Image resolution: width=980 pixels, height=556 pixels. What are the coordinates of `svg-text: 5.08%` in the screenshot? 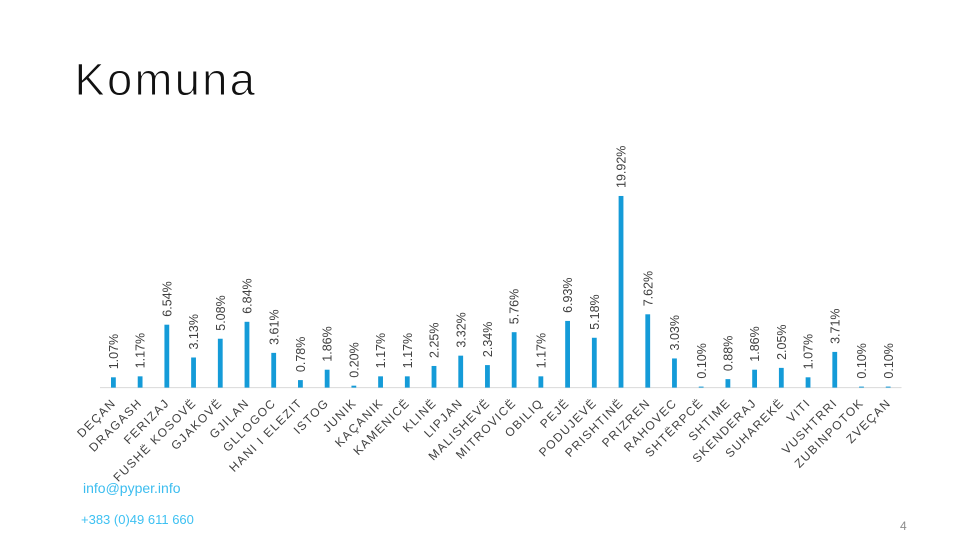 It's located at (221, 312).